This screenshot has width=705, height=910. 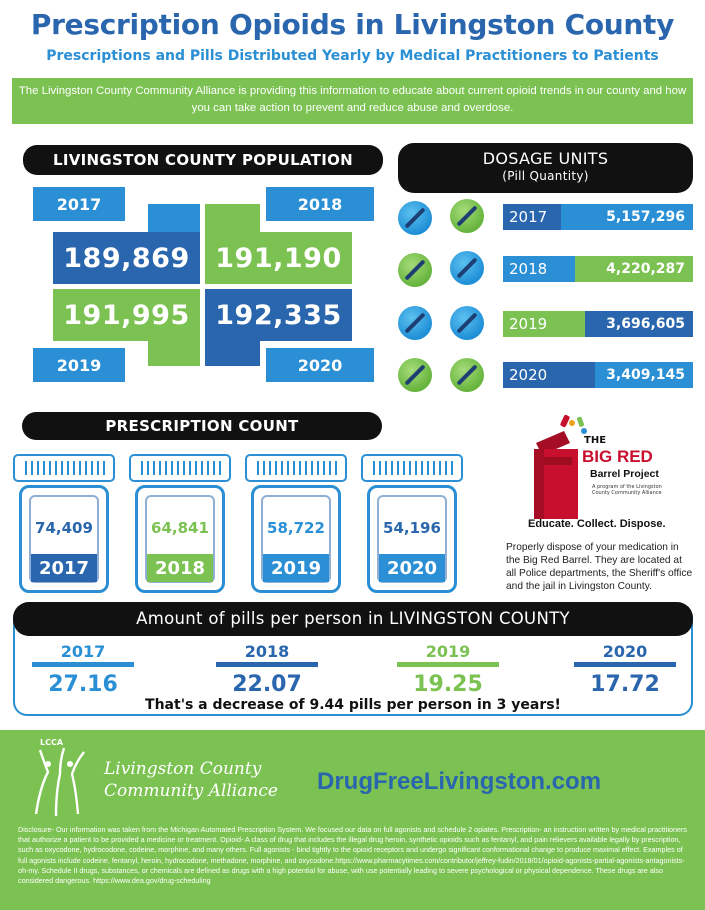 What do you see at coordinates (183, 769) in the screenshot?
I see `alliance-name-line1: Livingston County` at bounding box center [183, 769].